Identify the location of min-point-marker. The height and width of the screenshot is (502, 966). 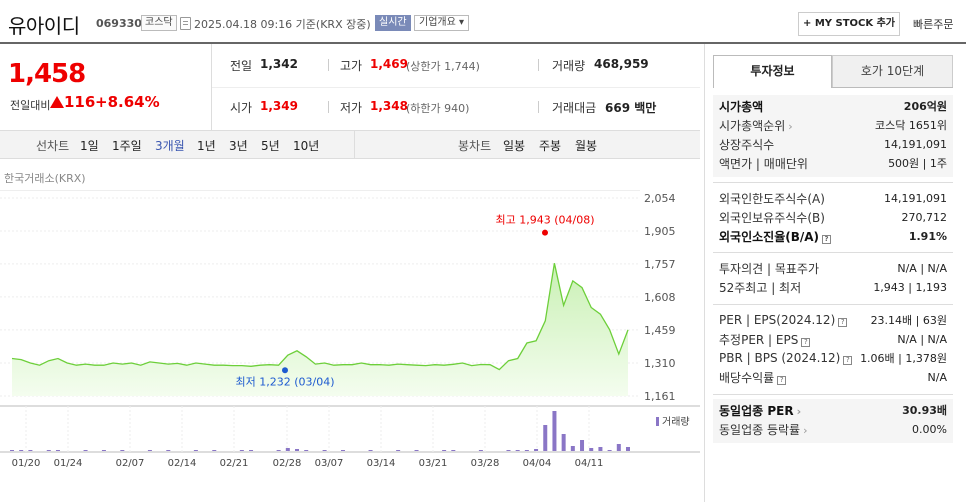
(285, 370).